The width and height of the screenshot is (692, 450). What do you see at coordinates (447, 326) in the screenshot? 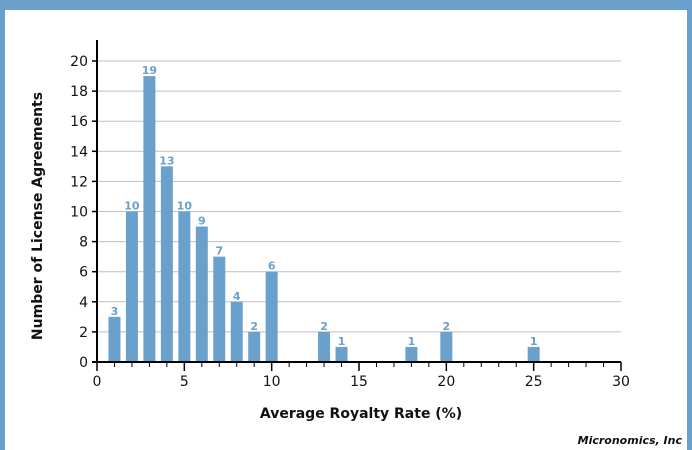
I see `data-label-20: 2` at bounding box center [447, 326].